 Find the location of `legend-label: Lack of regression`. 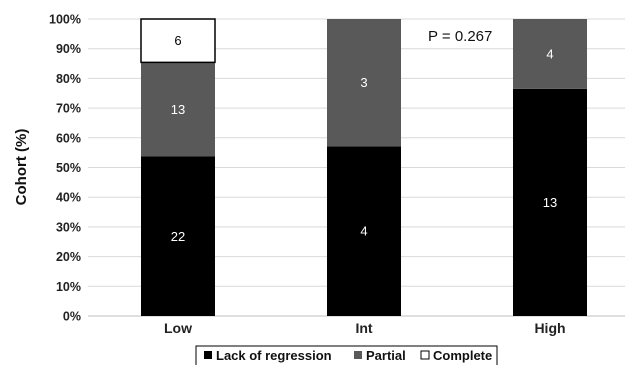

legend-label: Lack of regression is located at coordinates (274, 355).